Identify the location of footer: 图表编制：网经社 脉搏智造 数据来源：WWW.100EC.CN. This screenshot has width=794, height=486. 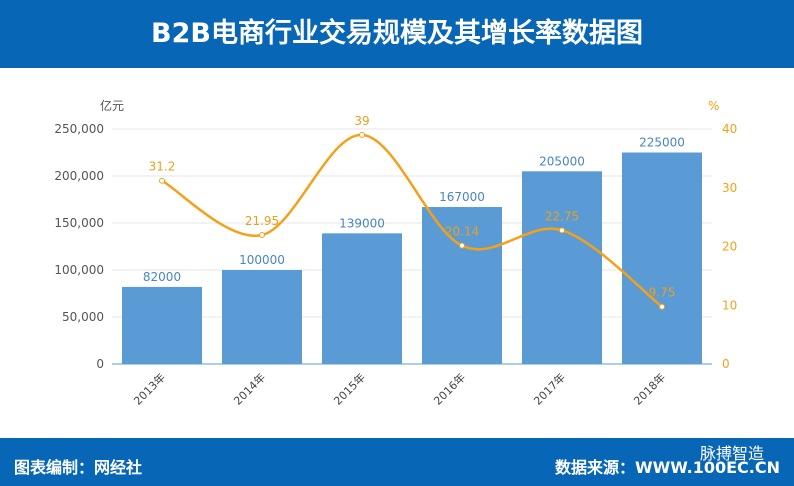
(397, 462).